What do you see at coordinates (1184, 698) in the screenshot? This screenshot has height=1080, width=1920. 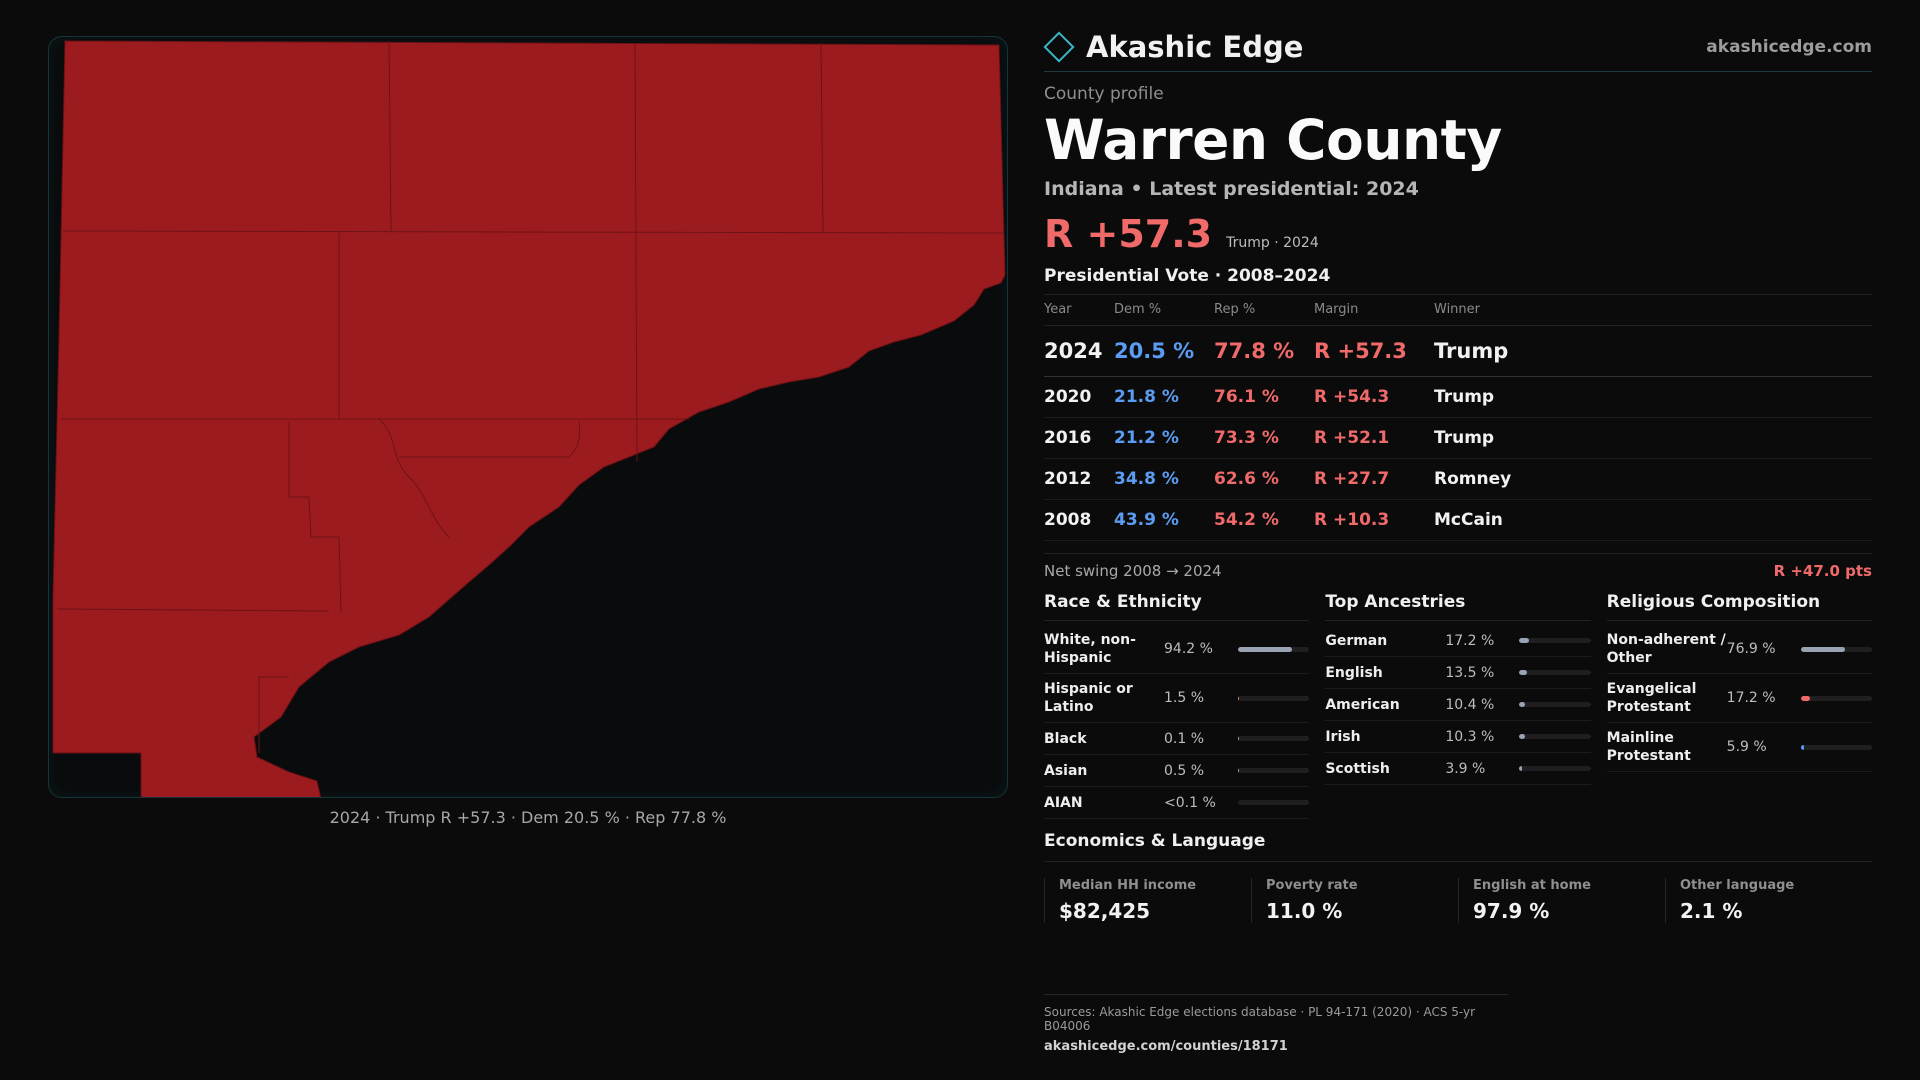 I see `item-value: 1.5 %` at bounding box center [1184, 698].